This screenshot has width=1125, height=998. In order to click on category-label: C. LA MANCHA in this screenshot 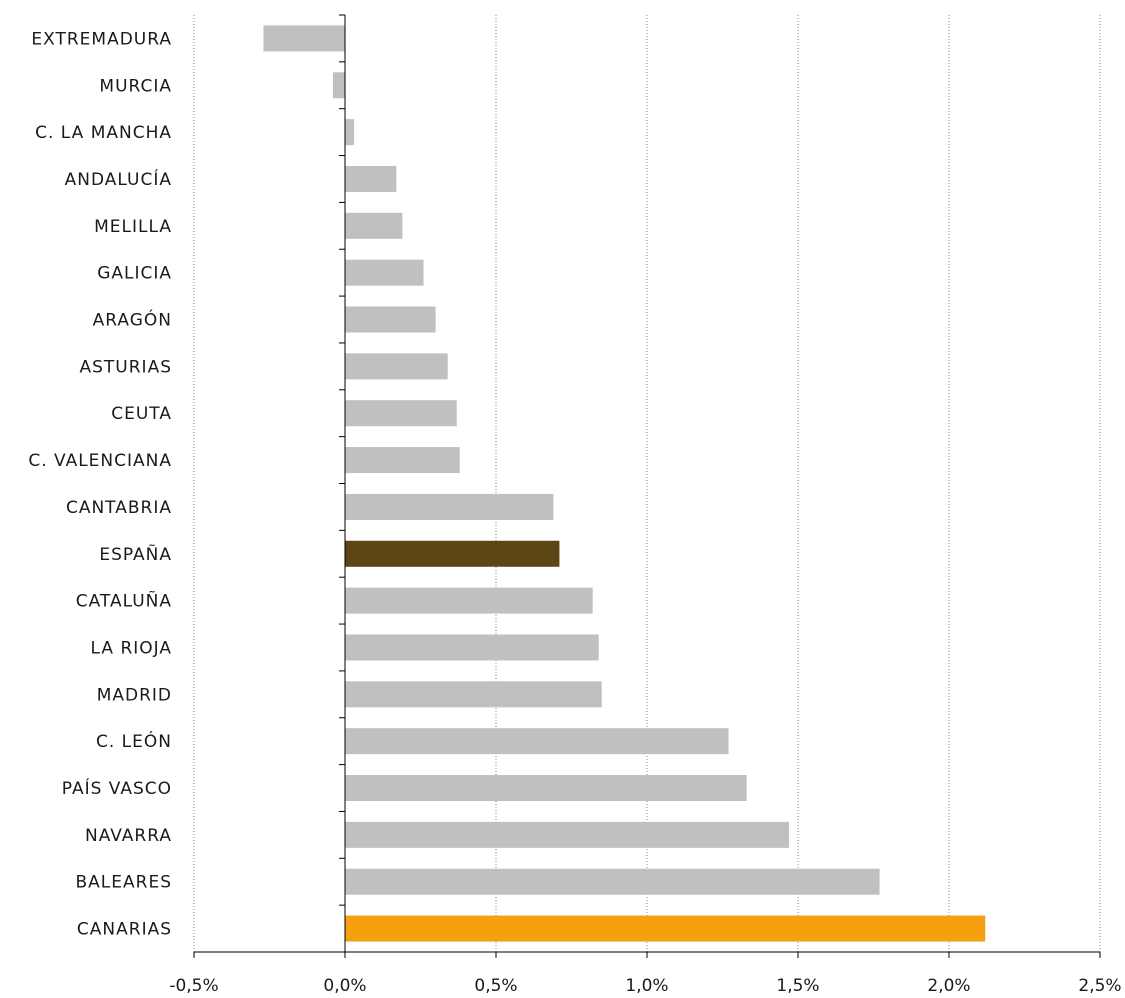, I will do `click(103, 133)`.